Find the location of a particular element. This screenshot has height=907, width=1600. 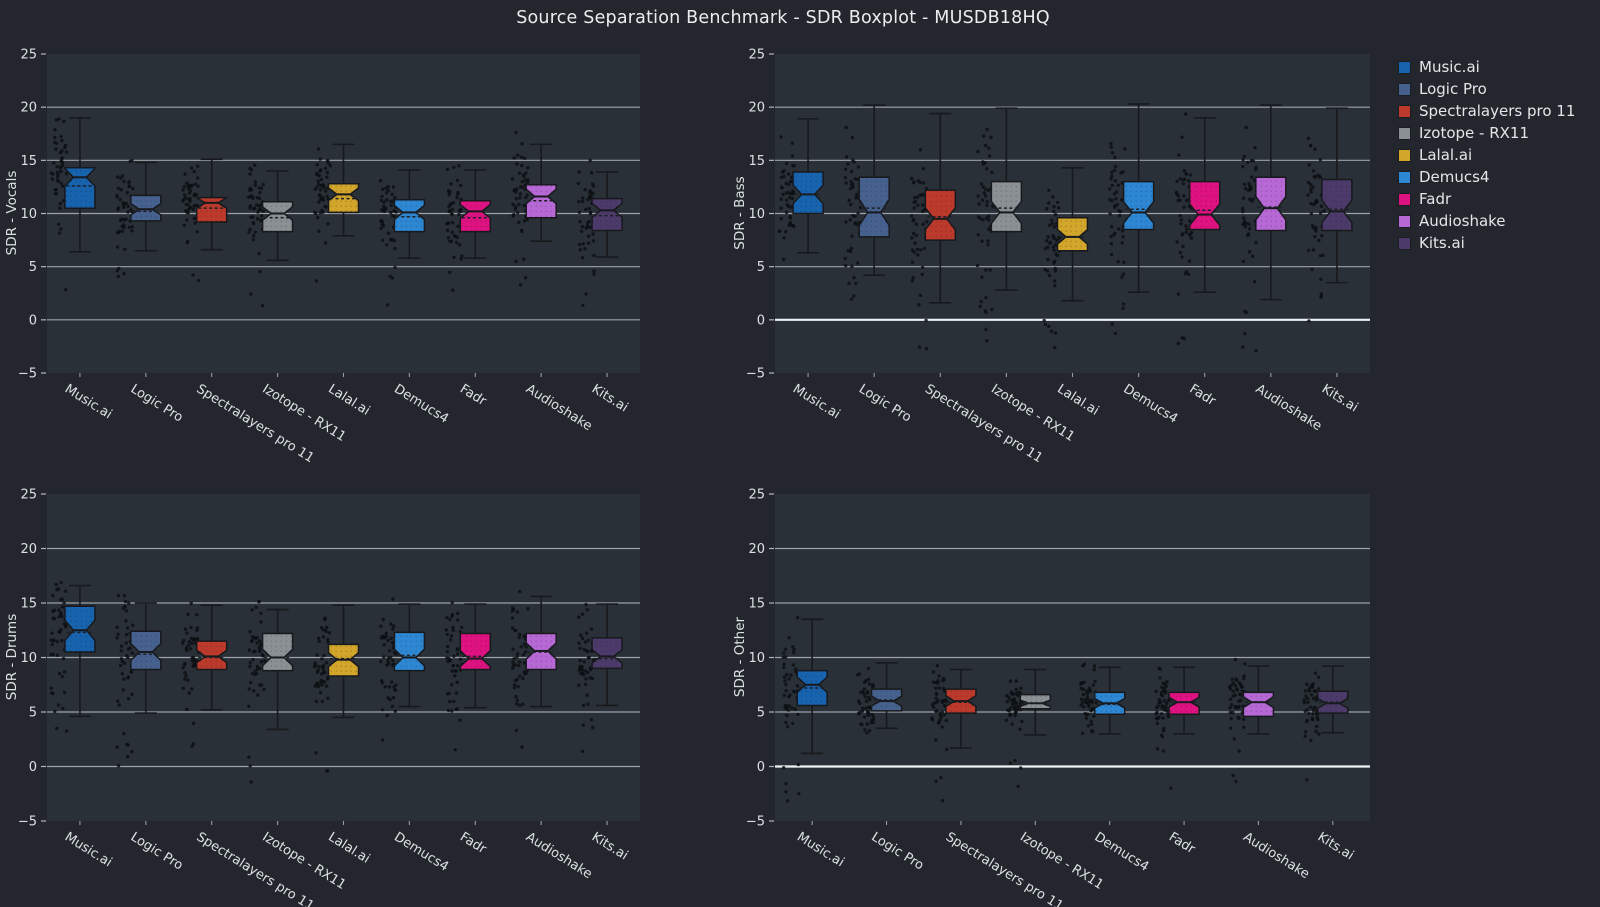

scatter-audioshake is located at coordinates (520, 208).